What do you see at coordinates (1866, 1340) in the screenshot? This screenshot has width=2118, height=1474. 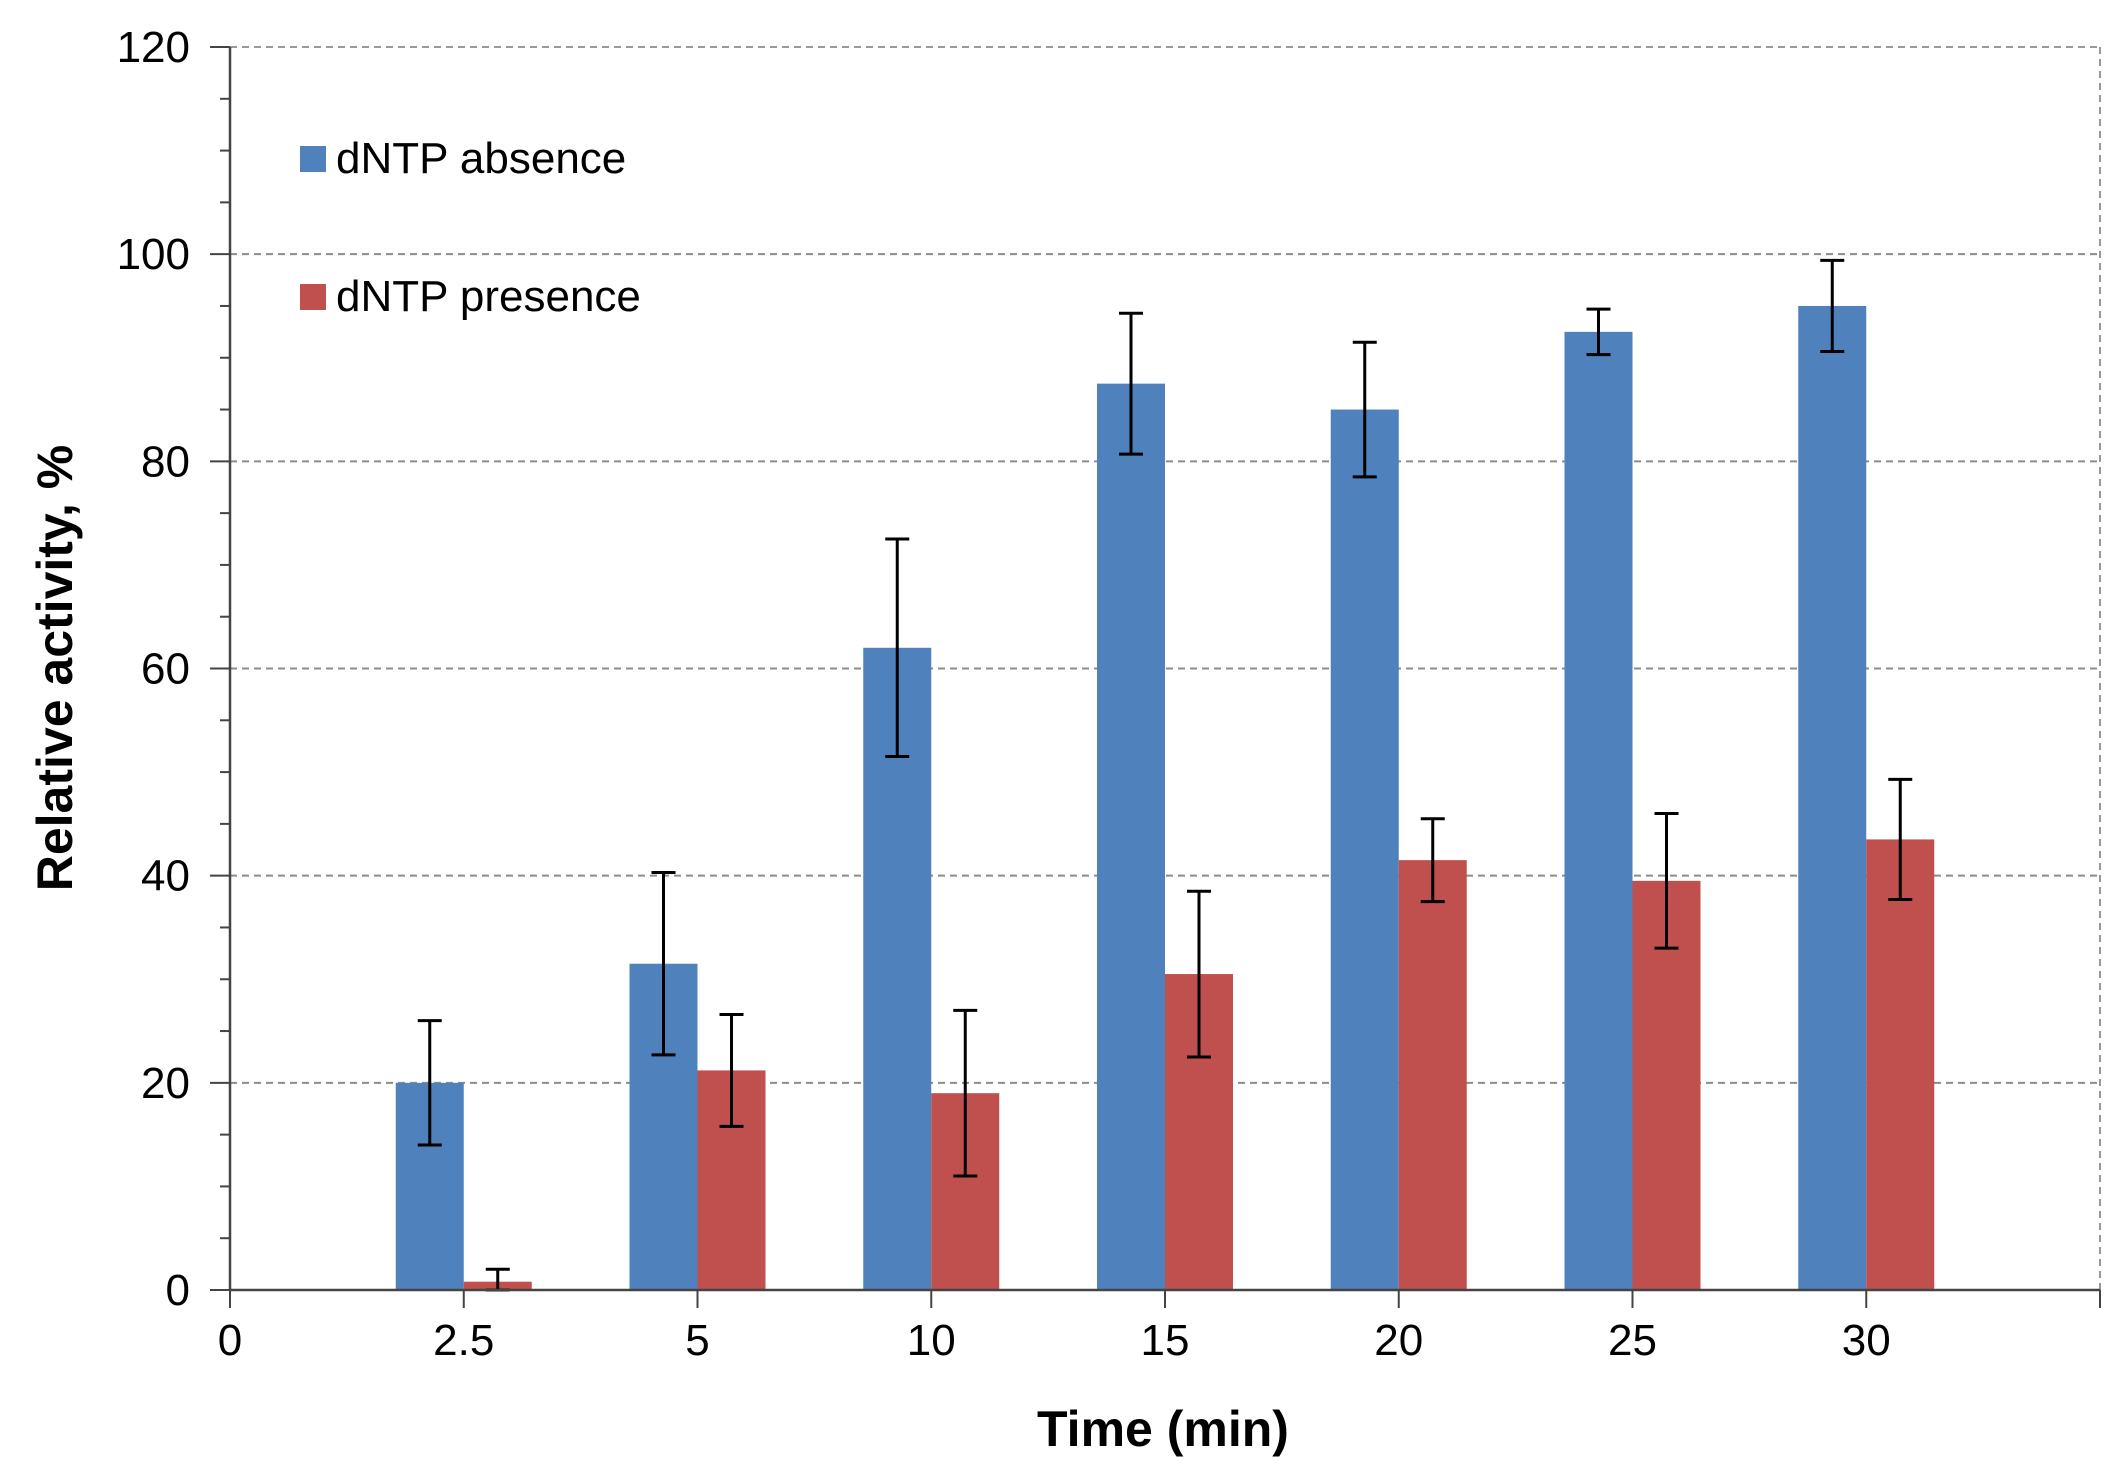 I see `x-tick-label: 30` at bounding box center [1866, 1340].